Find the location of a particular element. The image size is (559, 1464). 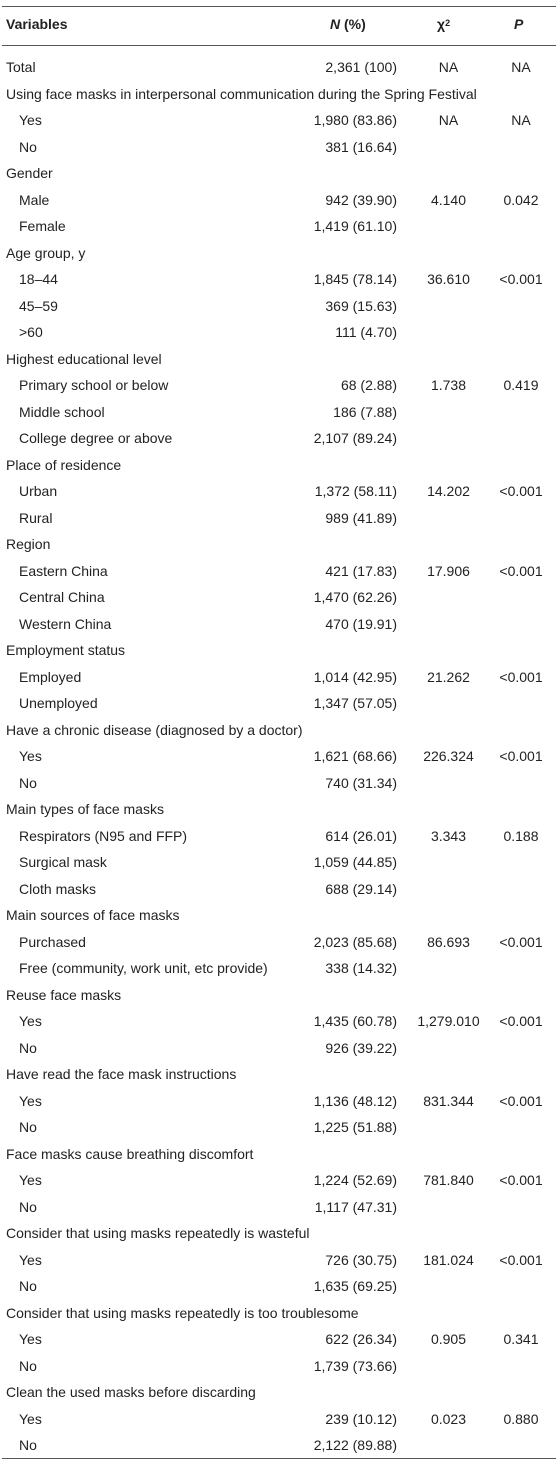

row-label: Eastern China is located at coordinates (63, 570).